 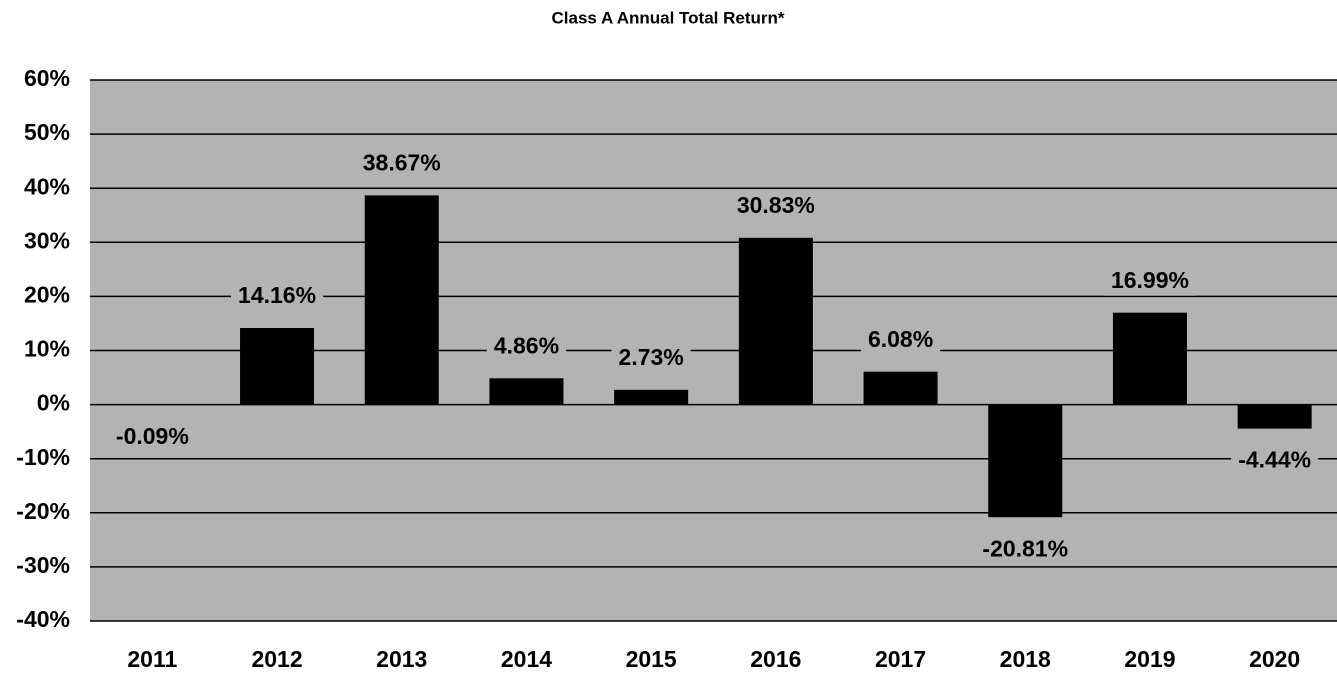 I want to click on value-label: -4.44%, so click(x=1274, y=460).